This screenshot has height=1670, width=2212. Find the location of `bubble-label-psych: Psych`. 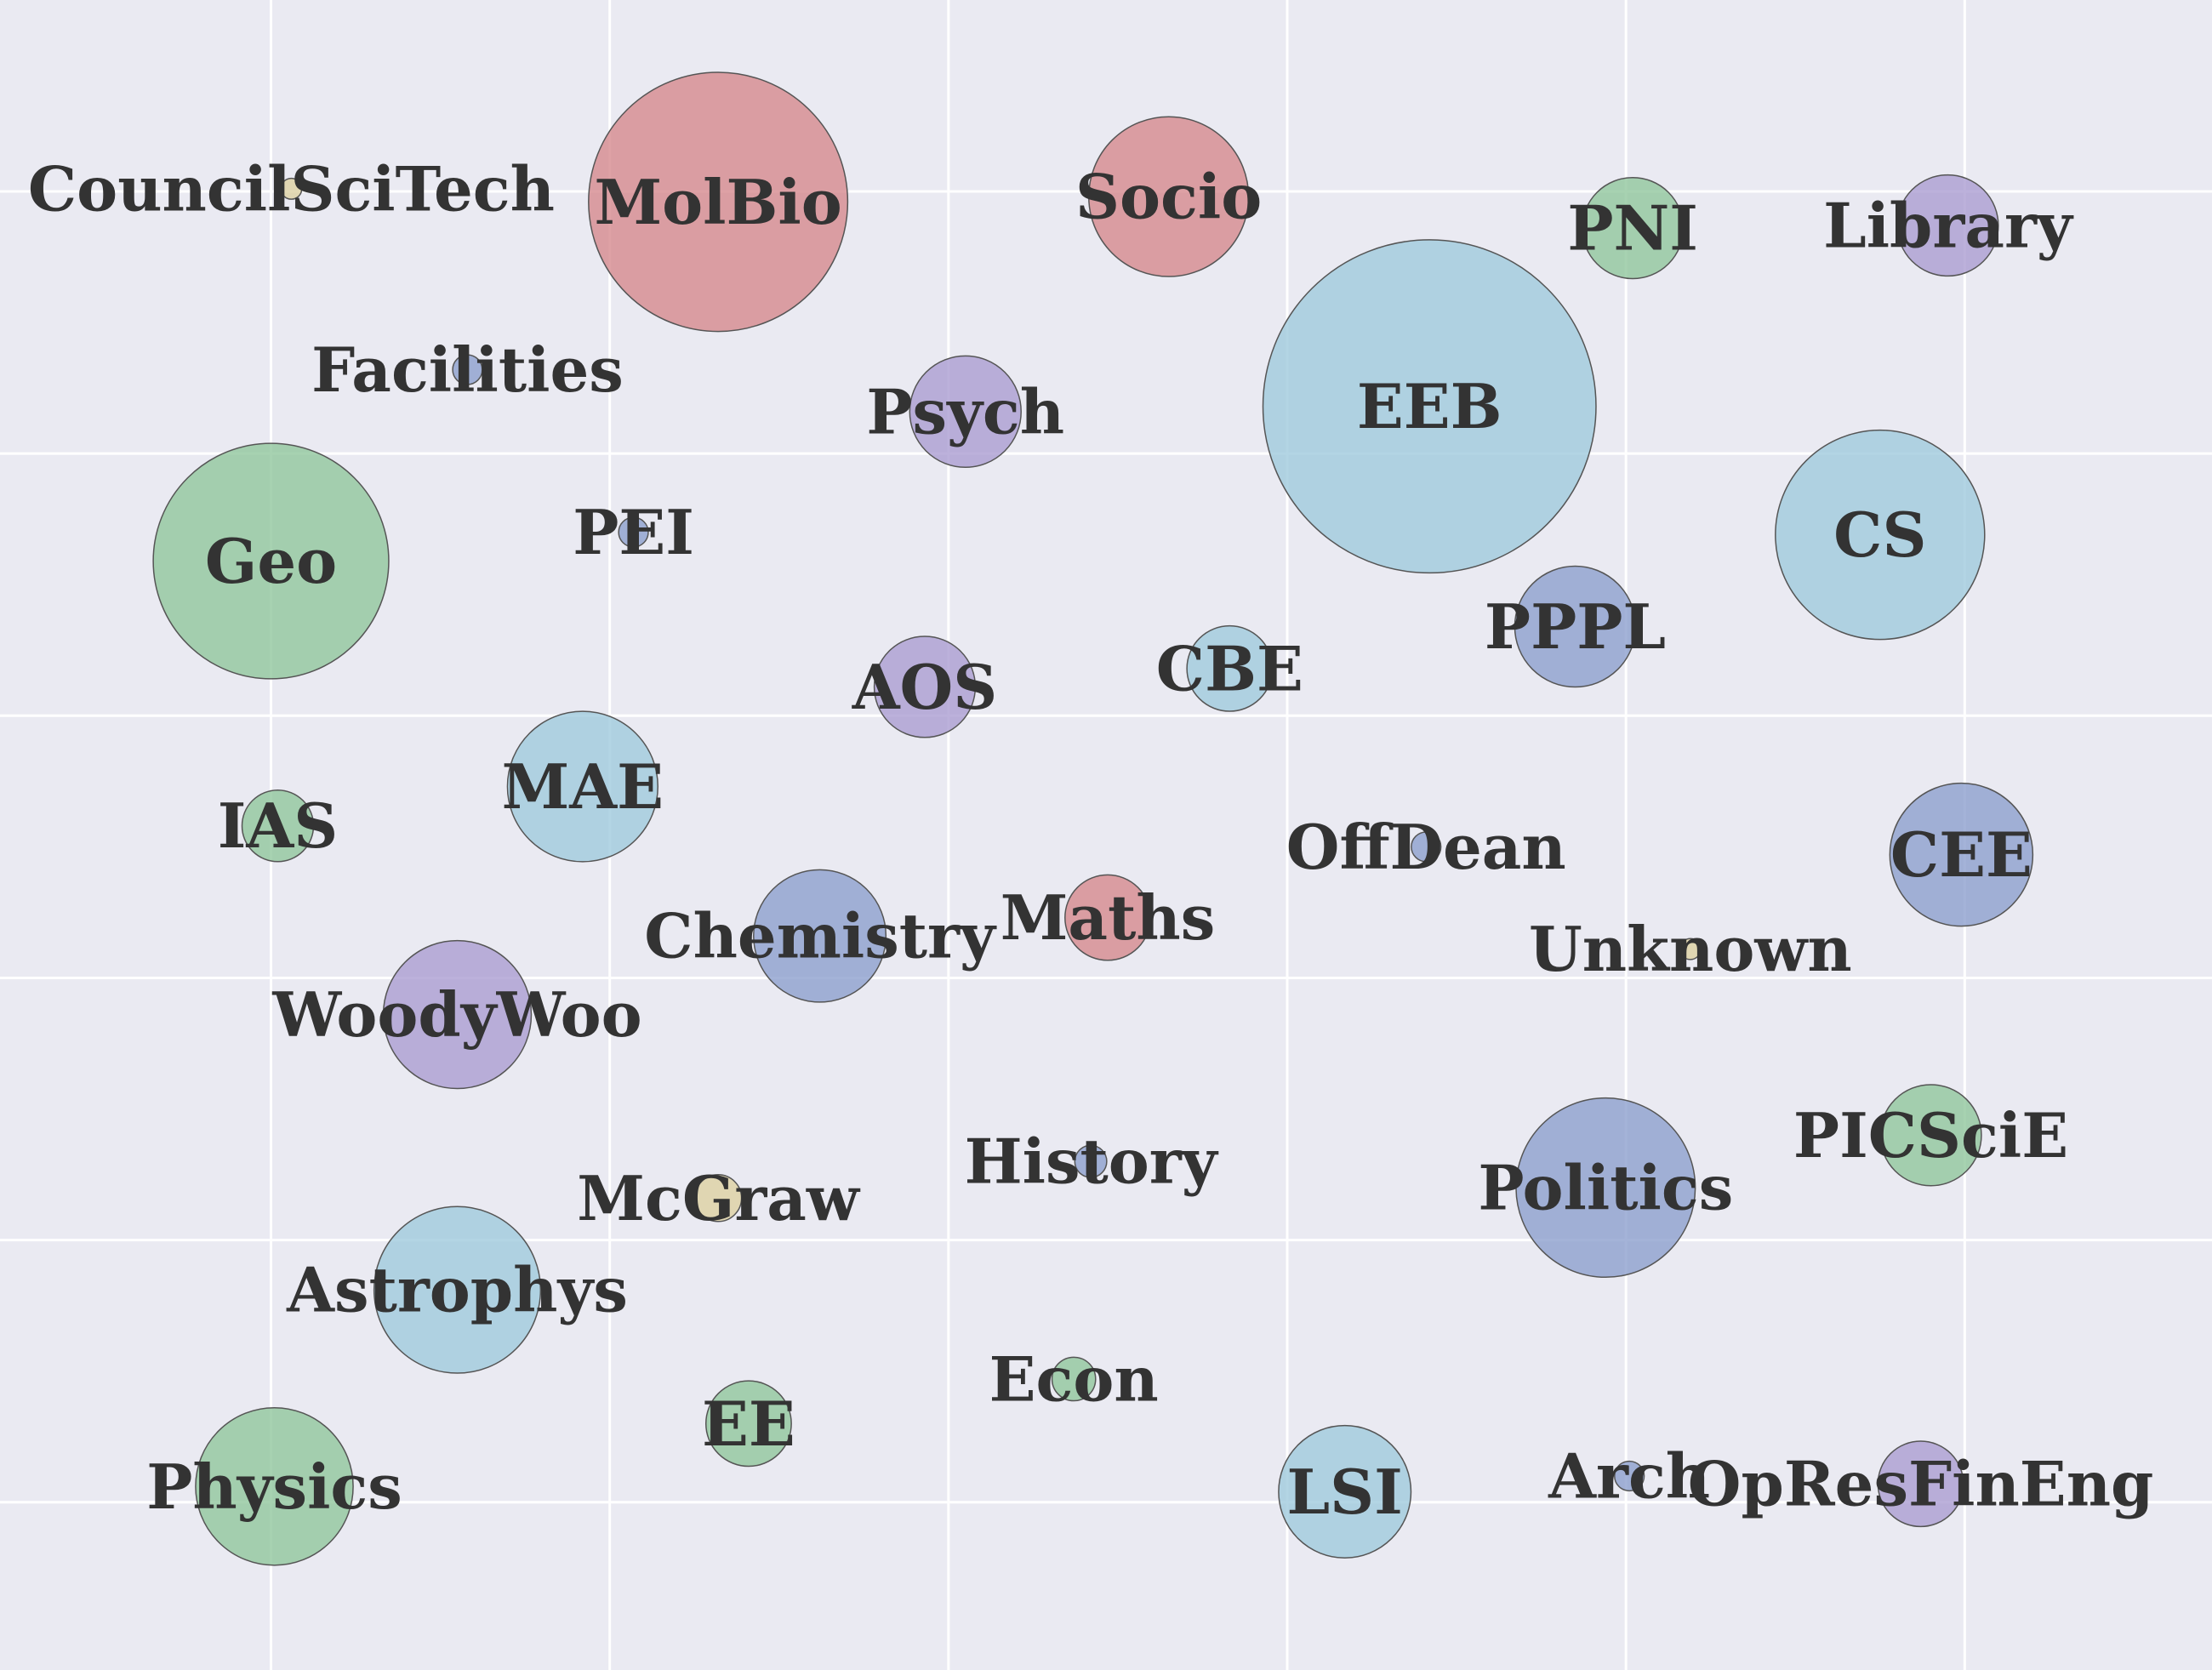

bubble-label-psych: Psych is located at coordinates (965, 411).